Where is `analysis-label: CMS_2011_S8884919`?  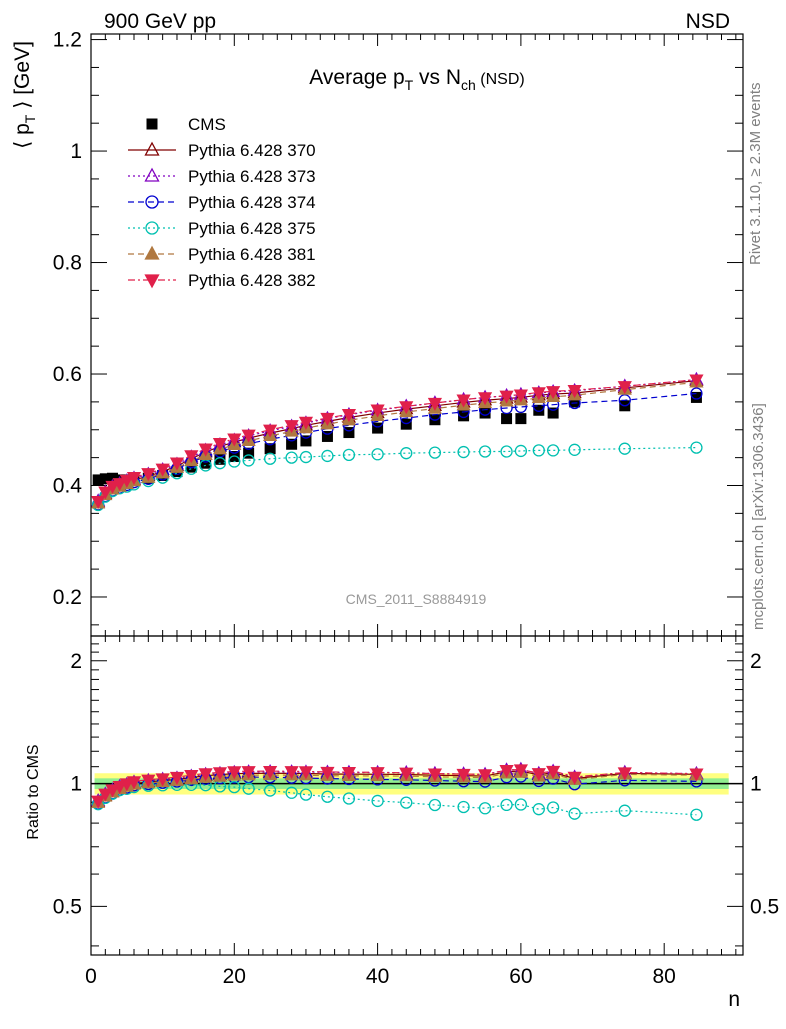 analysis-label: CMS_2011_S8884919 is located at coordinates (416, 599).